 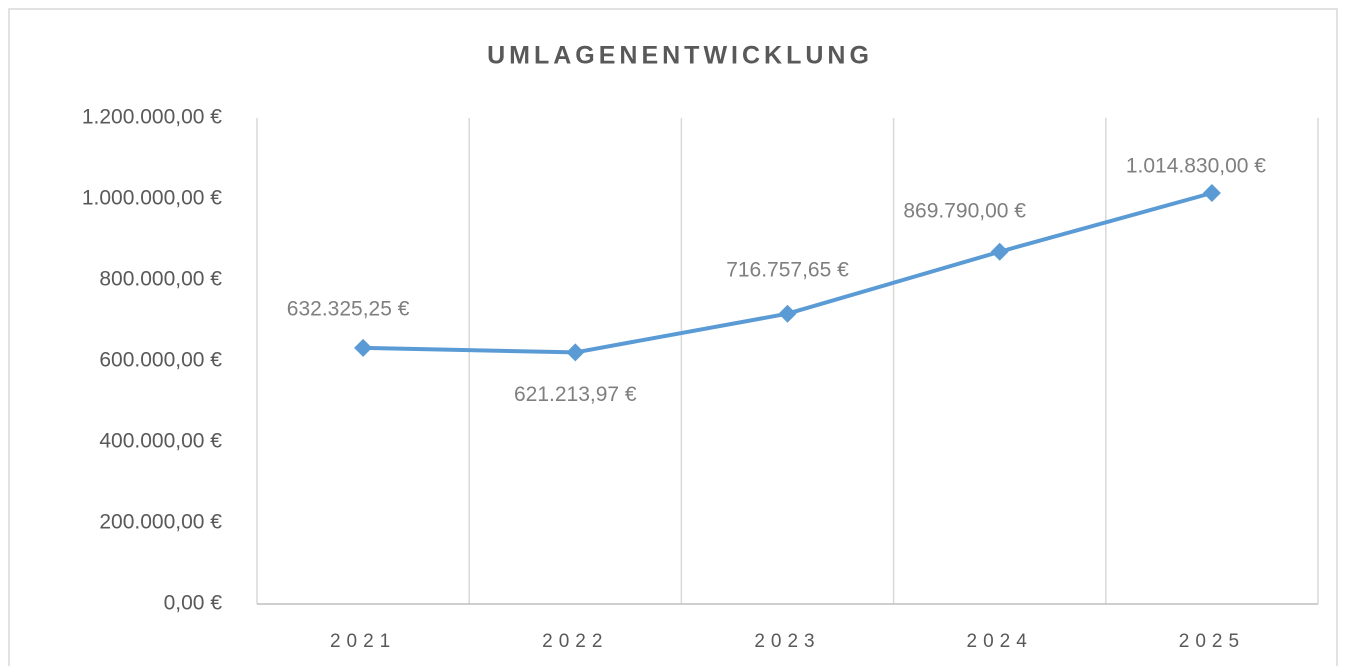 I want to click on y-tick-label: 600.000,00 €, so click(x=160, y=360).